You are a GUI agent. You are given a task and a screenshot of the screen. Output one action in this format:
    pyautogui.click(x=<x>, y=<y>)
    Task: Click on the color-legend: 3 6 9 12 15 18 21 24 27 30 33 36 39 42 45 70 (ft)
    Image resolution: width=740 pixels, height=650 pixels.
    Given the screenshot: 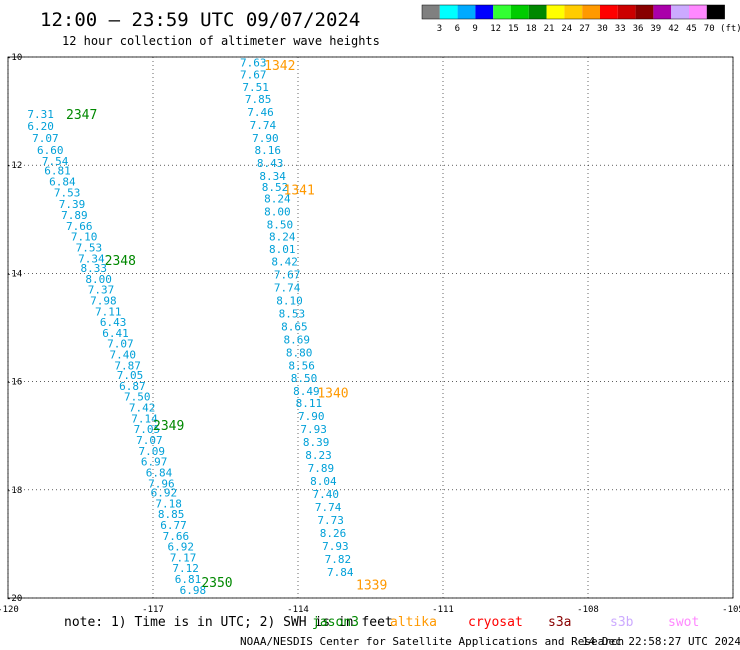 What is the action you would take?
    pyautogui.click(x=580, y=19)
    